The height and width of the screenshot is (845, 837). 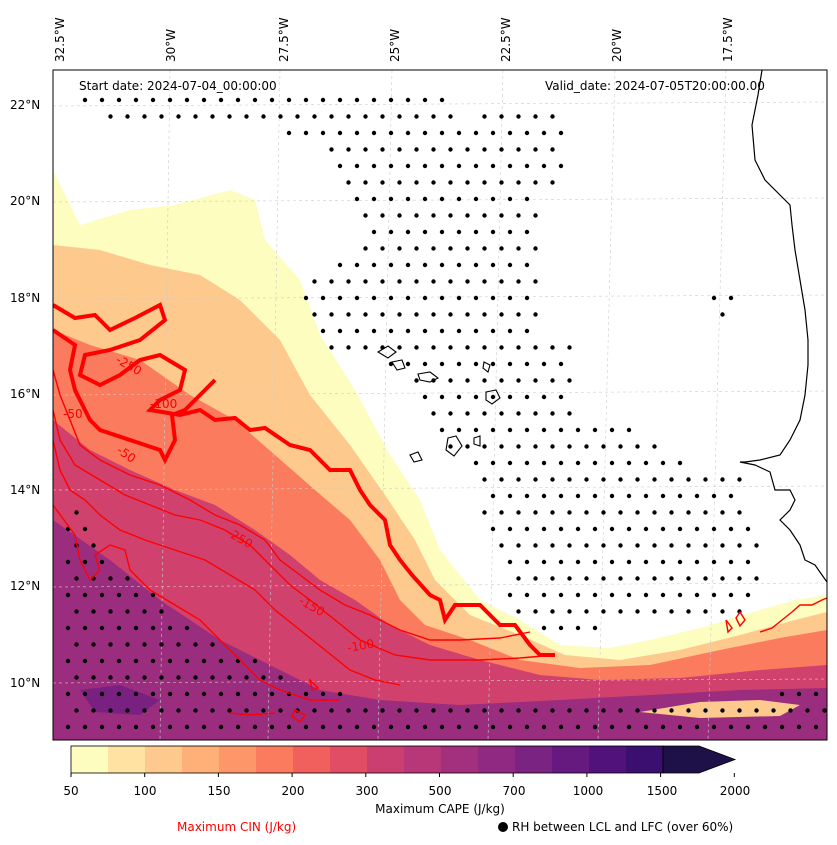 I want to click on colorbar-swatch, so click(x=275, y=759).